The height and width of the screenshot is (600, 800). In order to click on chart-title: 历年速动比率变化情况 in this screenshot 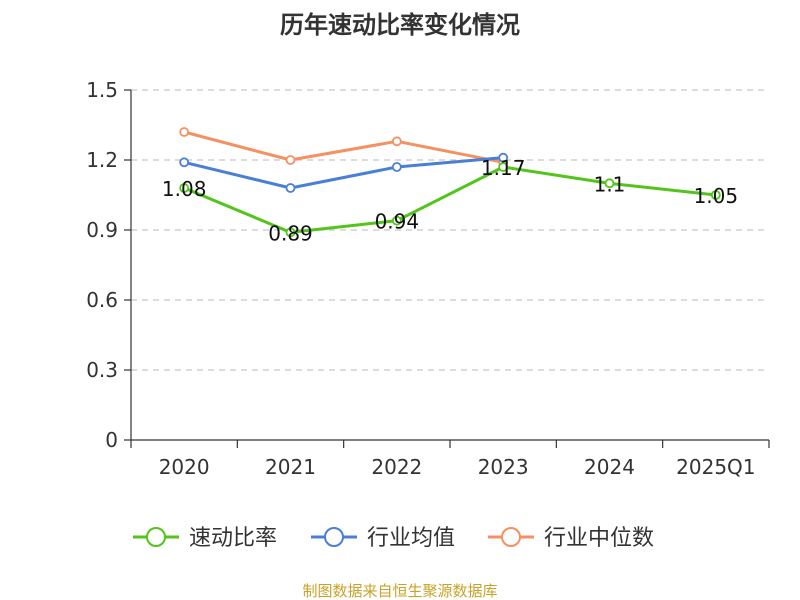, I will do `click(400, 25)`.